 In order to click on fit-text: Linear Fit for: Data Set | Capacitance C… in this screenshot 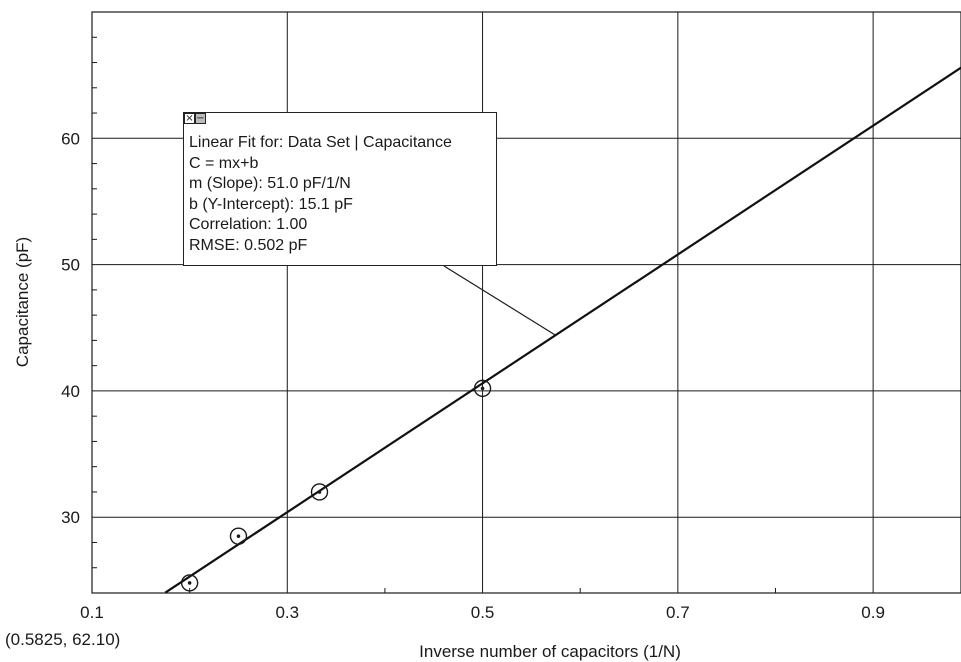, I will do `click(320, 194)`.